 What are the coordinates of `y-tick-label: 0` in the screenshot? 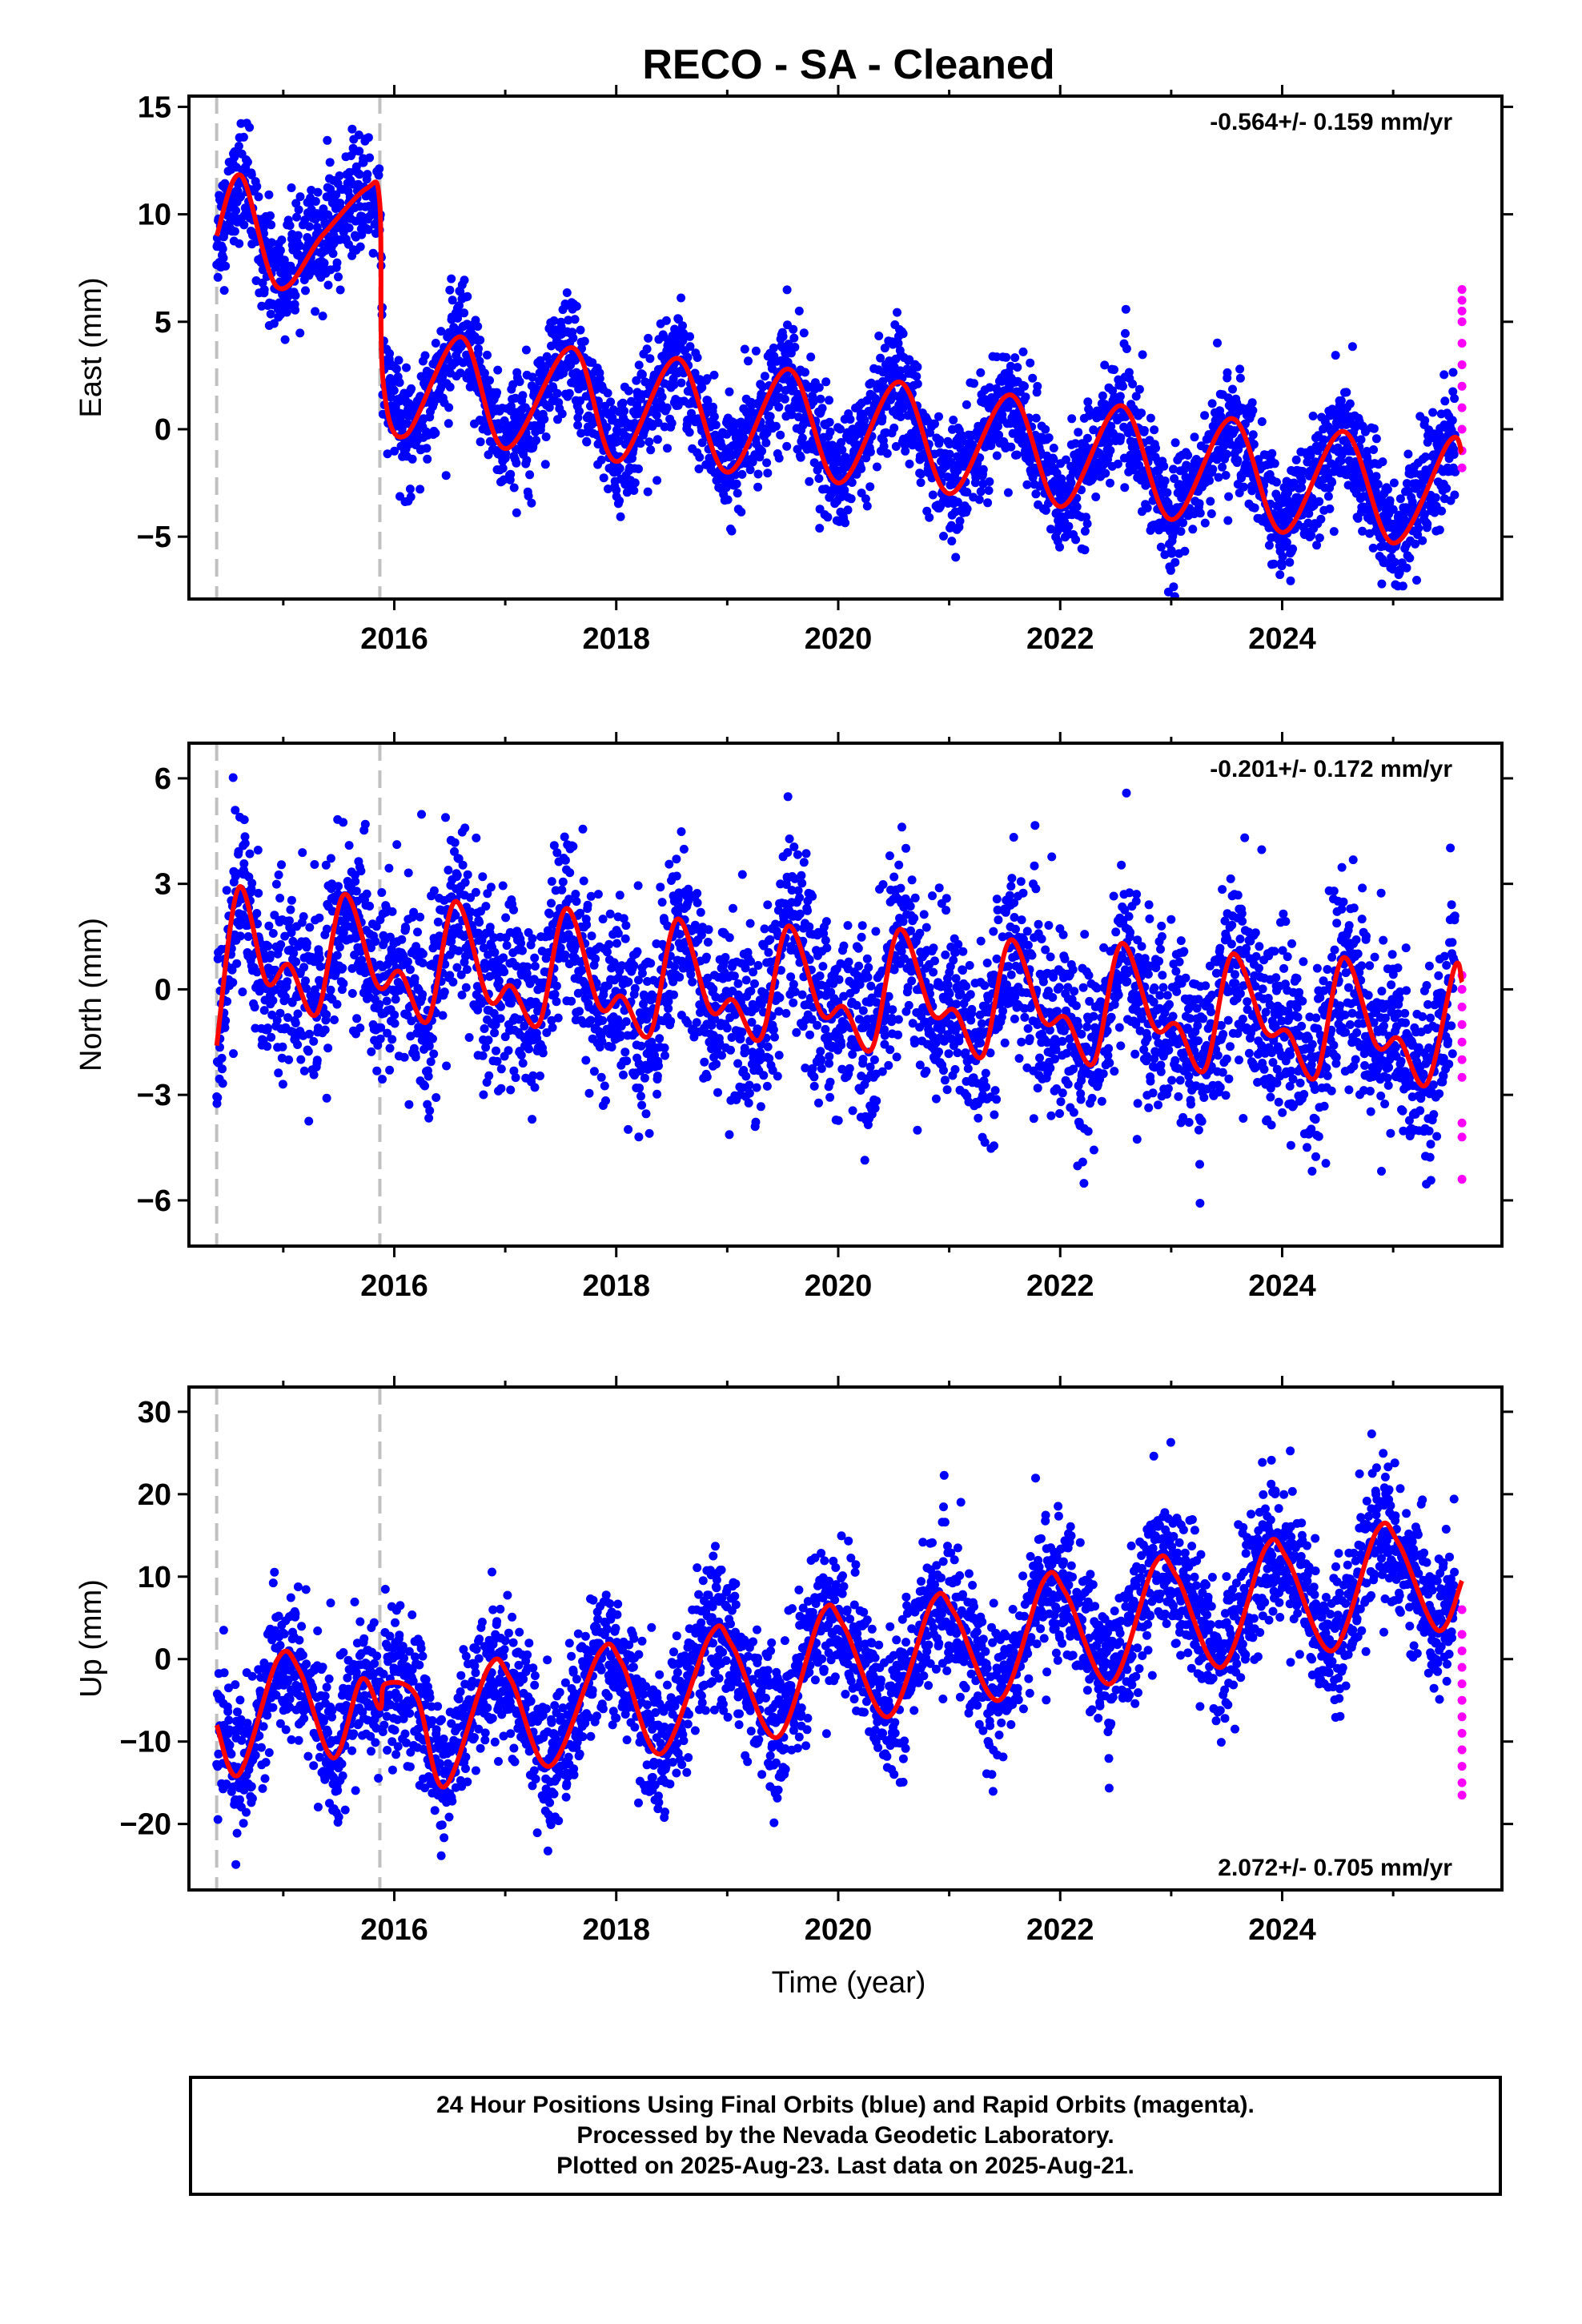 It's located at (163, 430).